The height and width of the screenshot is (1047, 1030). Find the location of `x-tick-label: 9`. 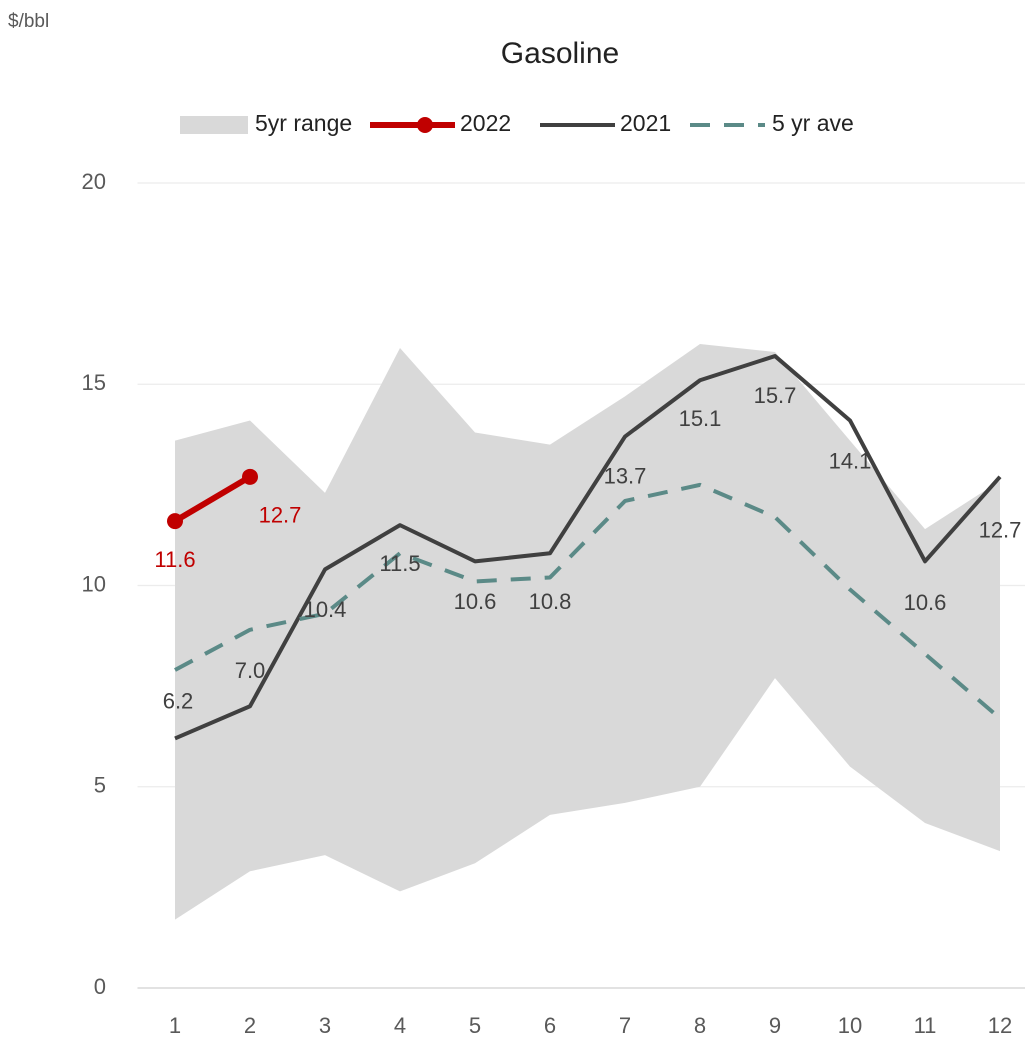

x-tick-label: 9 is located at coordinates (775, 1025).